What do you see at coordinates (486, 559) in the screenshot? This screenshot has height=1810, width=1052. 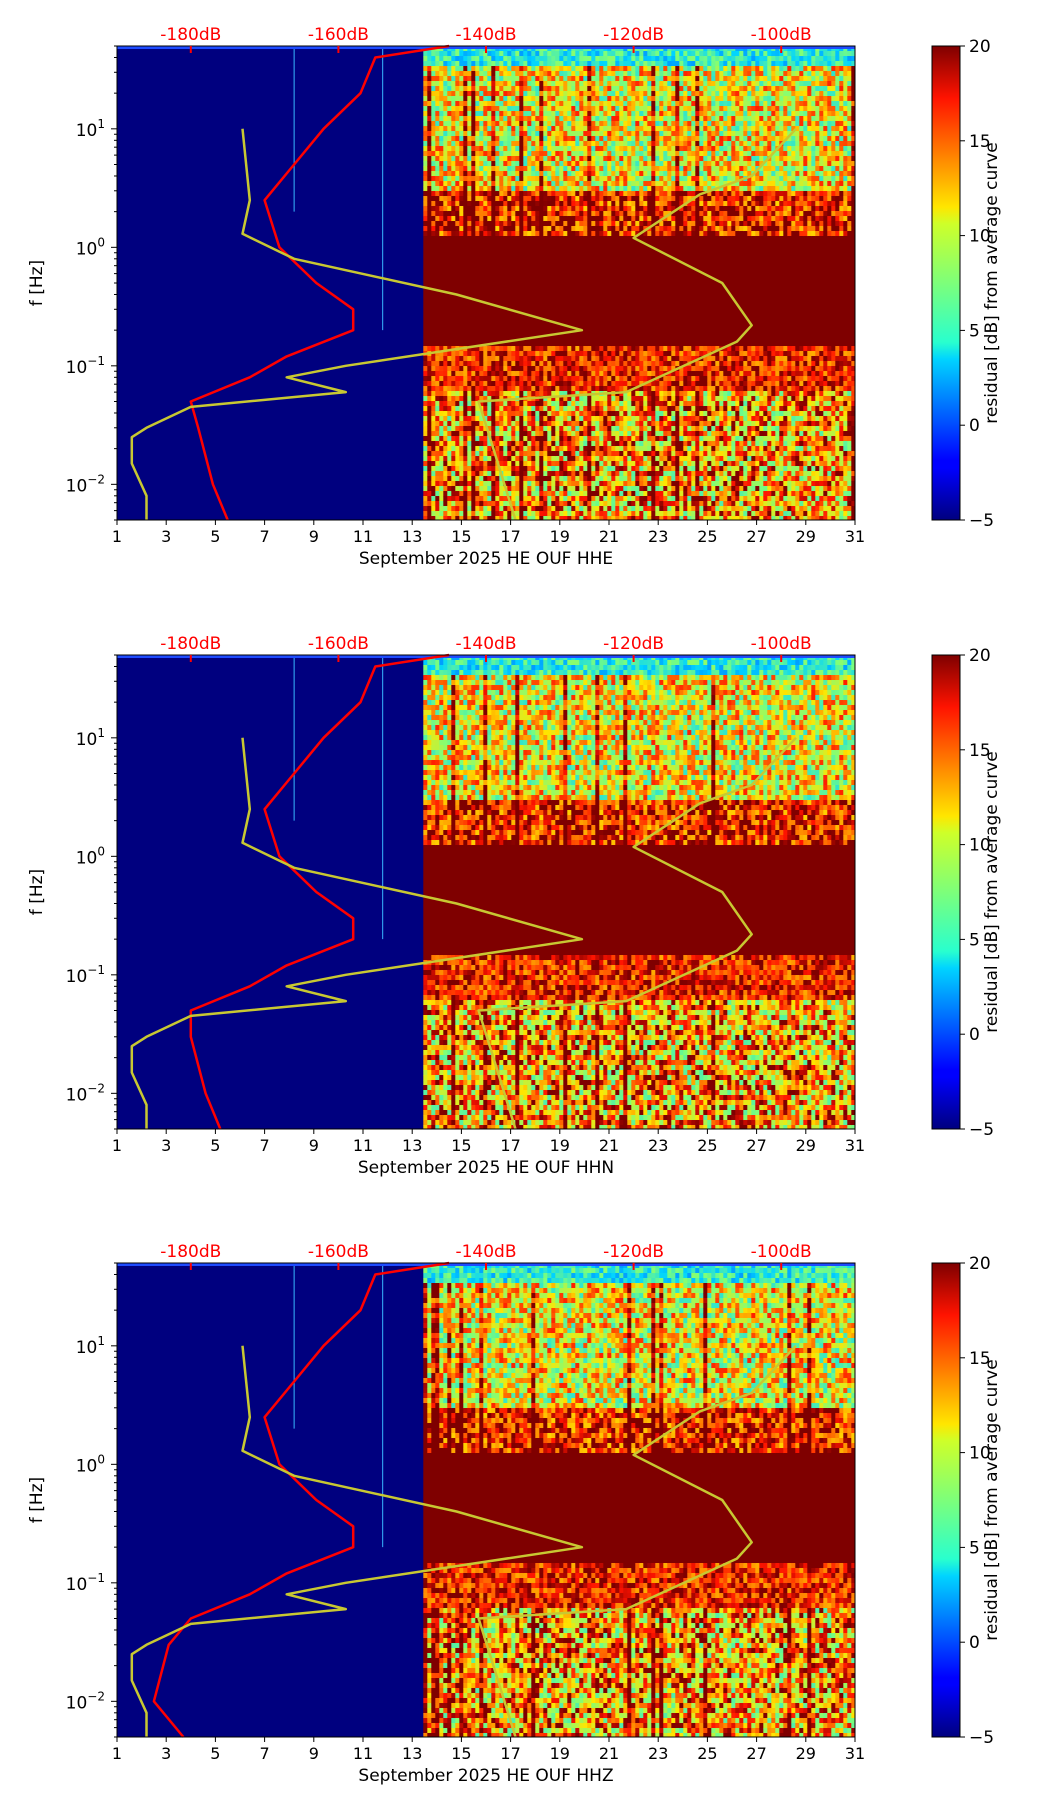 I see `x-axis-label: September 2025 HE OUF HHE` at bounding box center [486, 559].